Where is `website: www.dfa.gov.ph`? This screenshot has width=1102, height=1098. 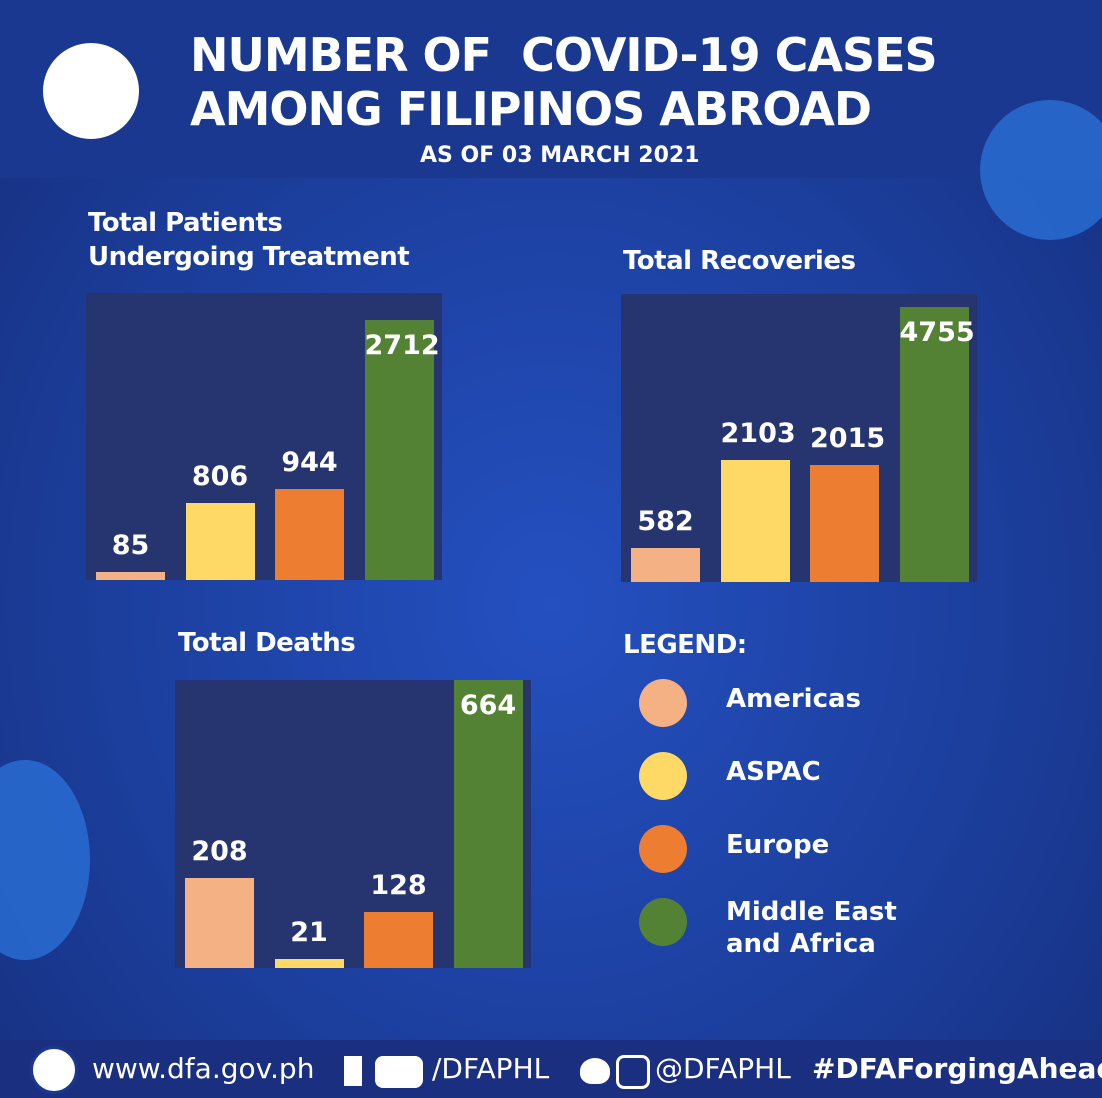 website: www.dfa.gov.ph is located at coordinates (203, 1068).